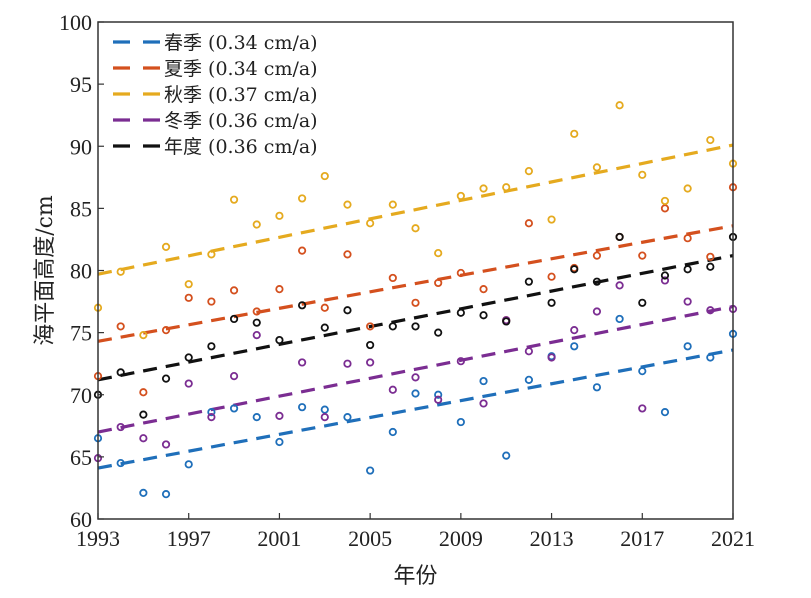  I want to click on y-tick-label: 95, so click(81, 84).